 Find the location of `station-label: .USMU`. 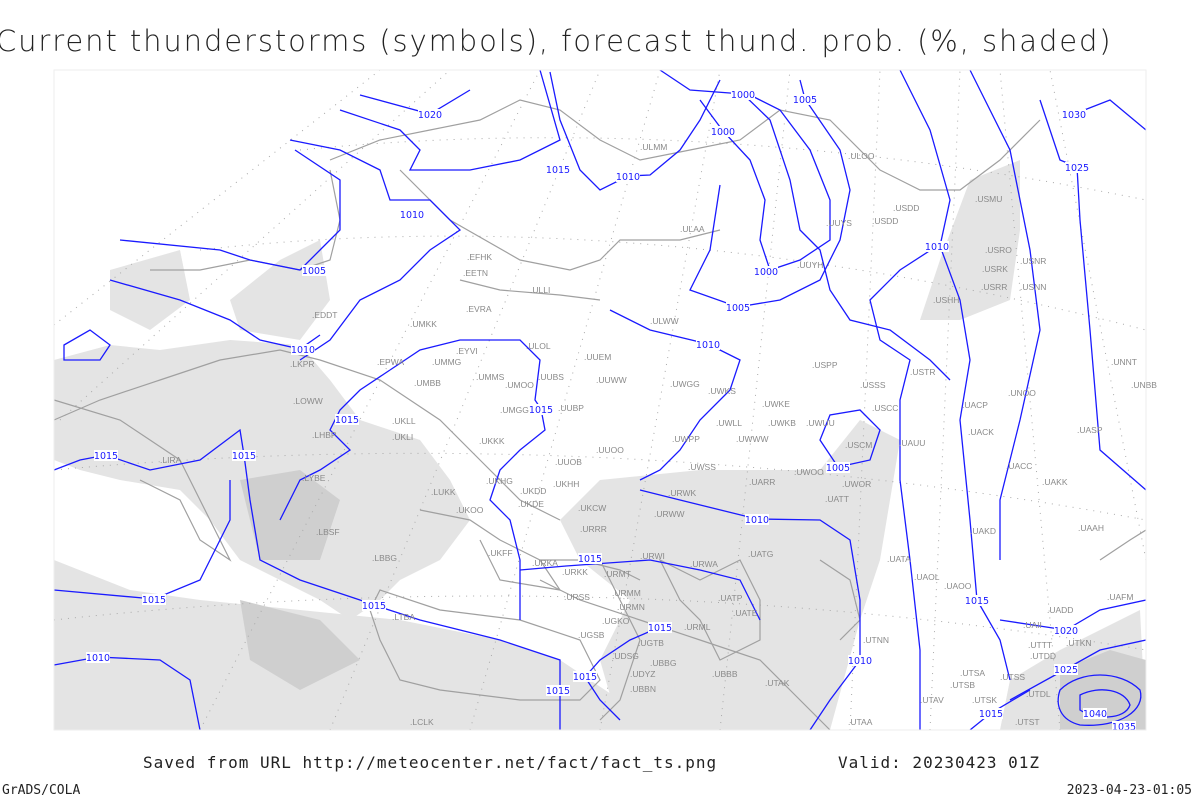

station-label: .USMU is located at coordinates (988, 199).